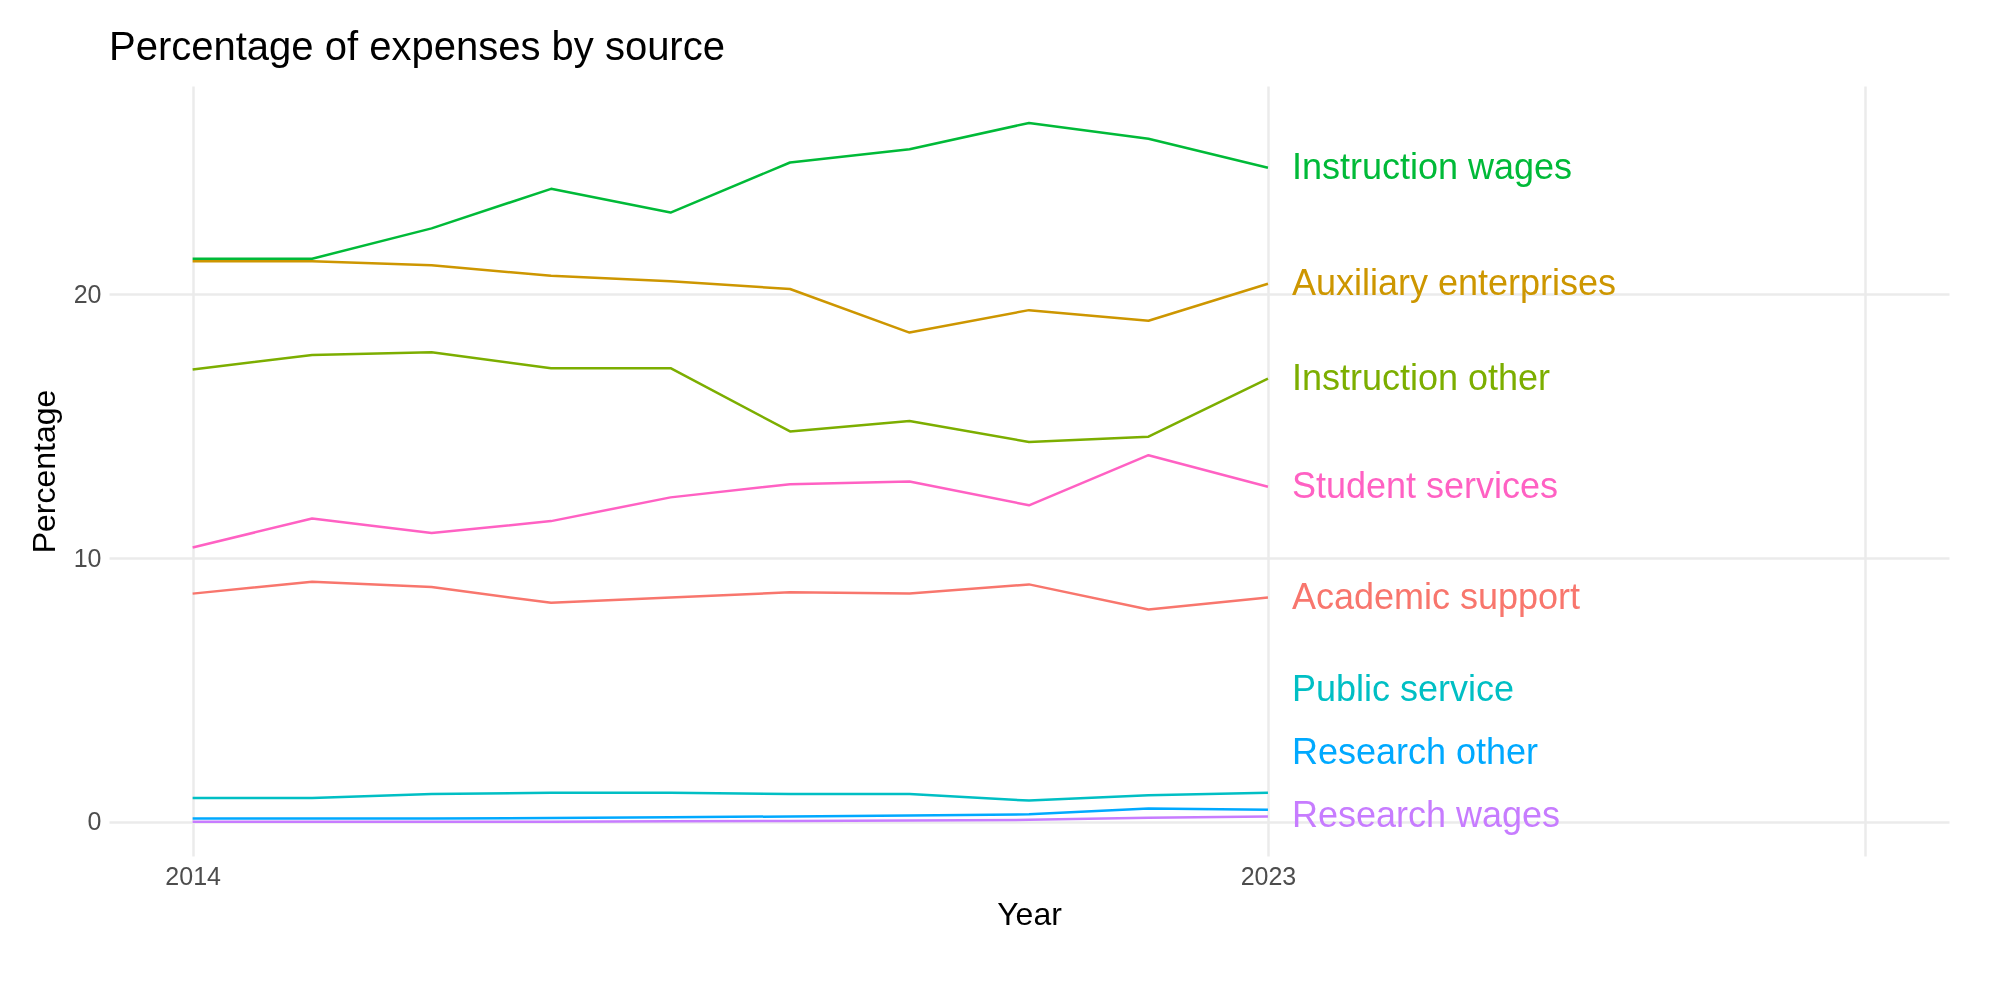 This screenshot has height=1000, width=2000. I want to click on chart-title: Percentage of expenses by source, so click(417, 46).